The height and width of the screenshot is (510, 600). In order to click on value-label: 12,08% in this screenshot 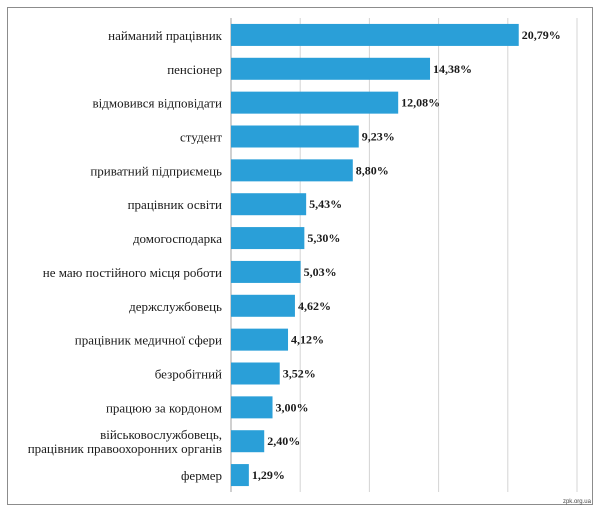, I will do `click(420, 103)`.